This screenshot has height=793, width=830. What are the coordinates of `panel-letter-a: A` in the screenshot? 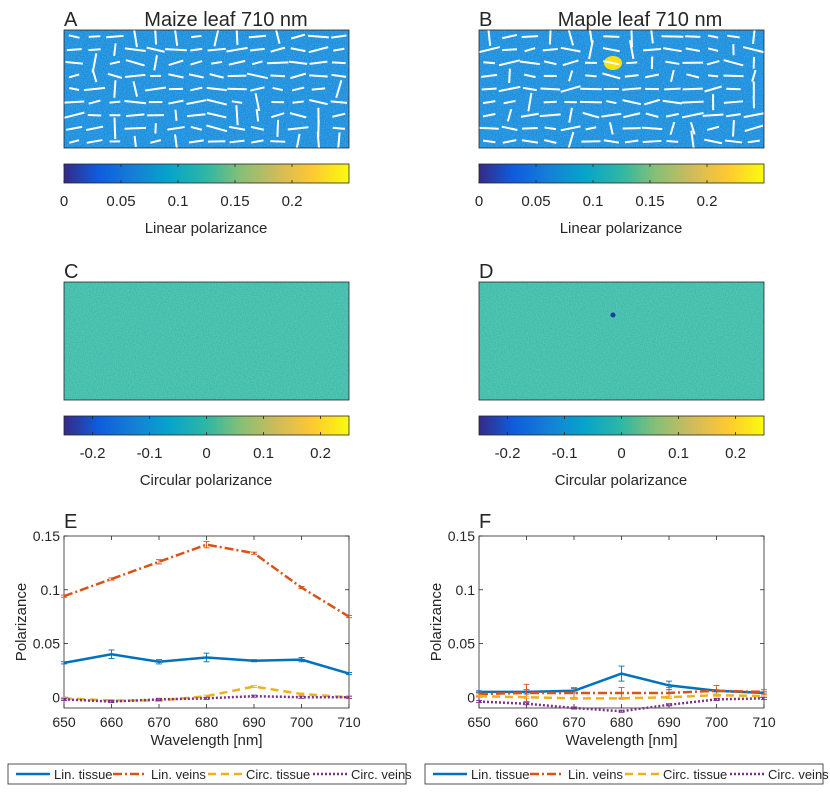 It's located at (71, 20).